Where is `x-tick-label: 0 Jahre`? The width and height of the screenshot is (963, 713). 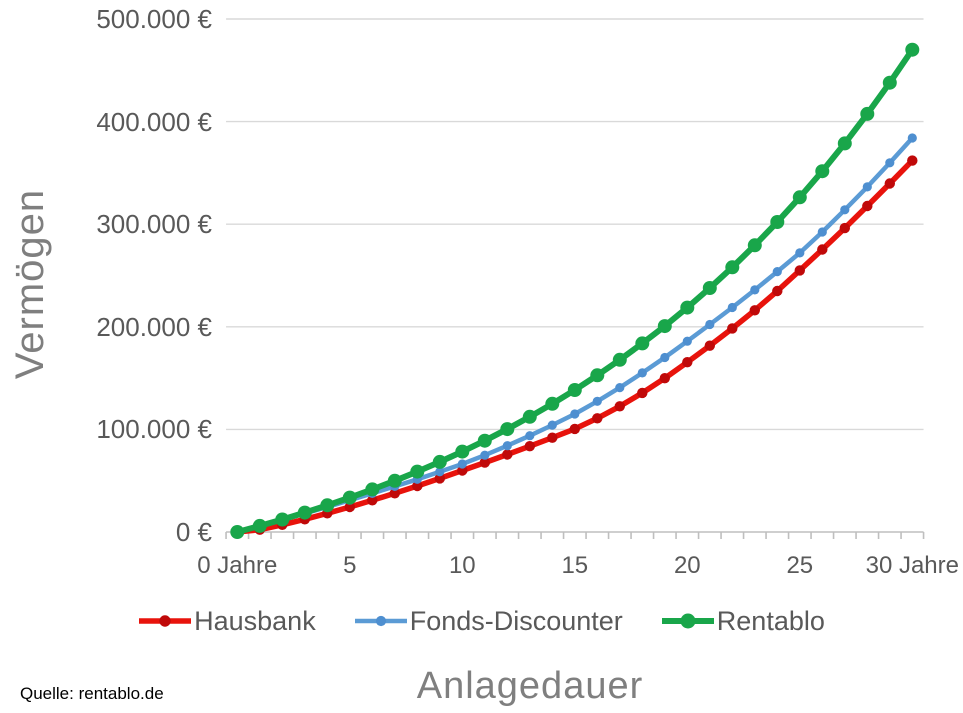
x-tick-label: 0 Jahre is located at coordinates (237, 565).